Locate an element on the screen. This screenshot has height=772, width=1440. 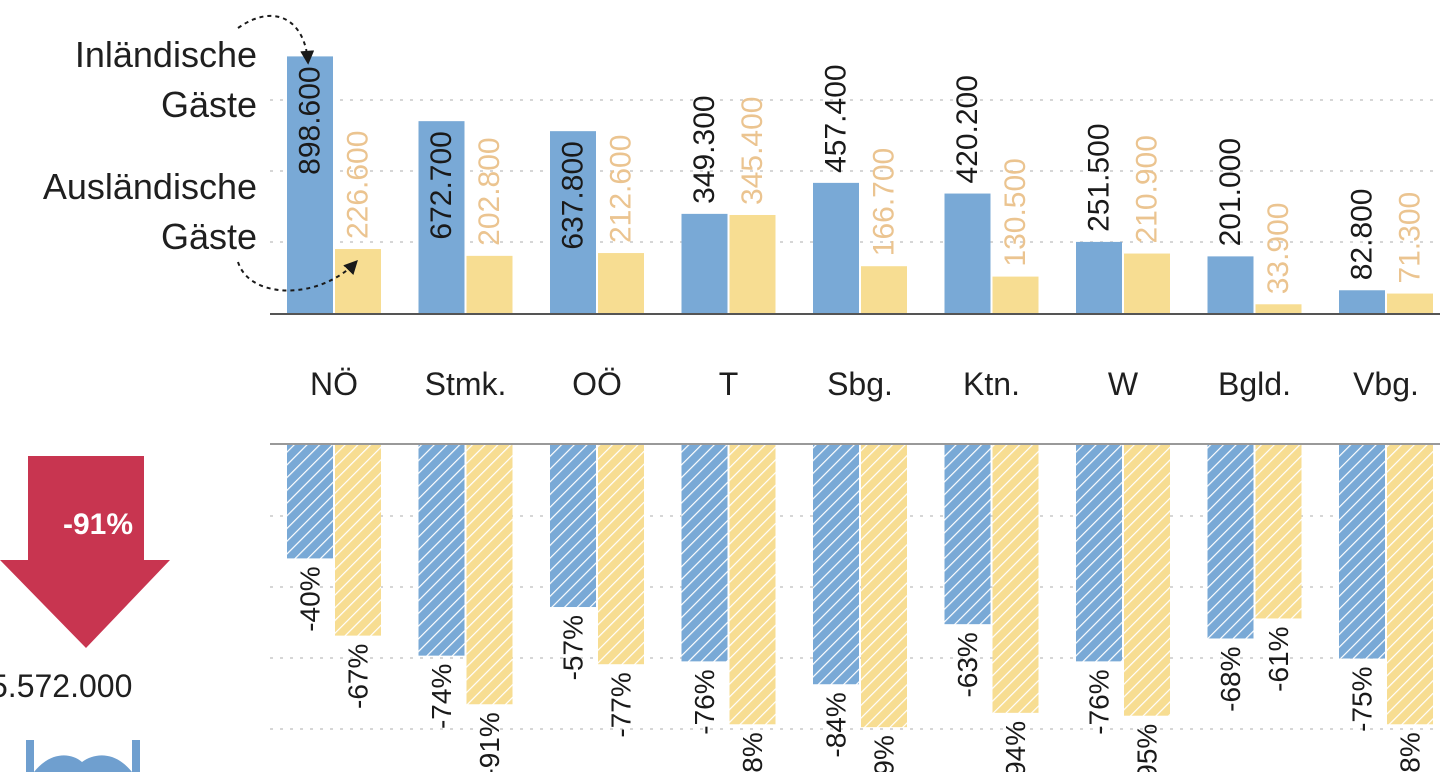
category-label-vbg: Vbg. is located at coordinates (1386, 384).